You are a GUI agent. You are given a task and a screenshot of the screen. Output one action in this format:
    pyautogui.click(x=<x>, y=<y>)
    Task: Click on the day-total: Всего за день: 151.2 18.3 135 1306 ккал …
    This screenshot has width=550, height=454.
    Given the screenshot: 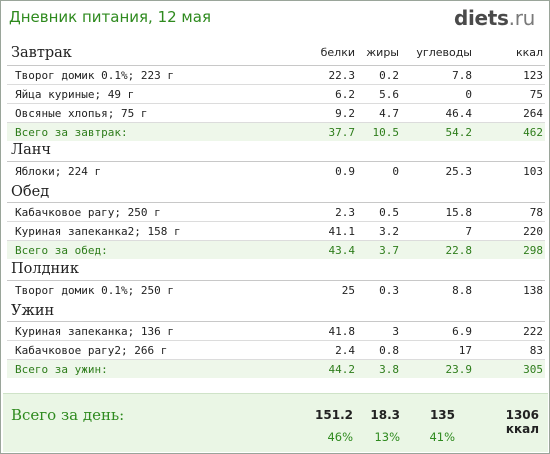 What is the action you would take?
    pyautogui.click(x=275, y=422)
    